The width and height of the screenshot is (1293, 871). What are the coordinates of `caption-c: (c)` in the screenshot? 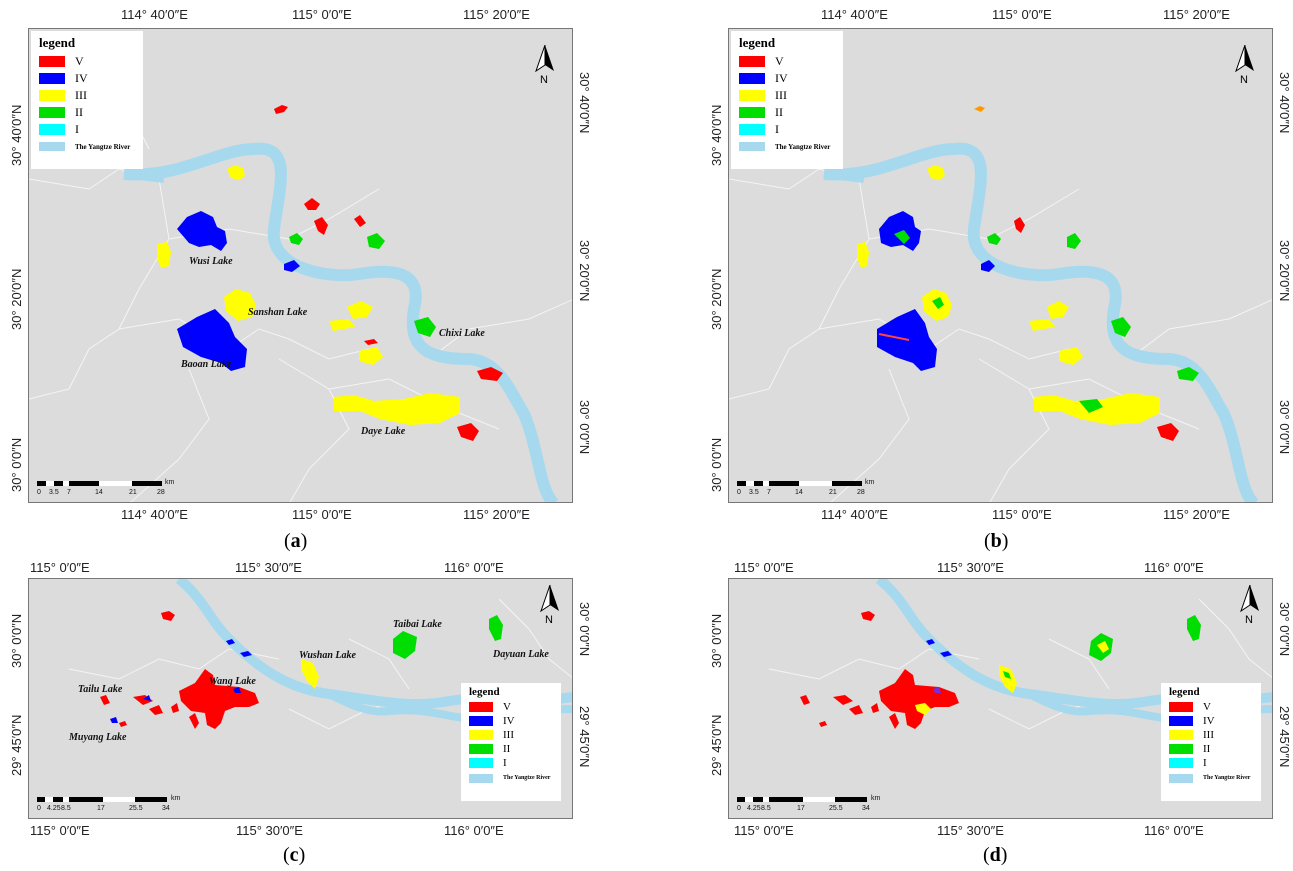 It's located at (294, 855).